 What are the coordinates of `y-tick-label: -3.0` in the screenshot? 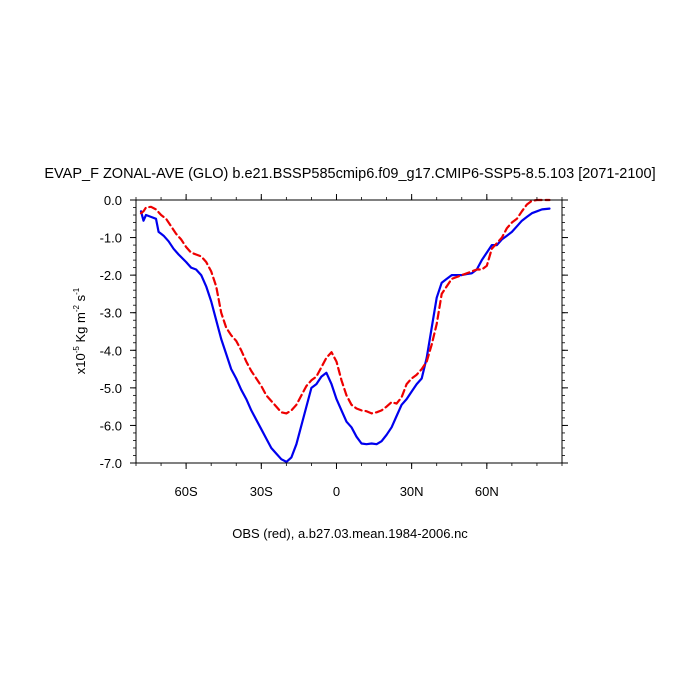 It's located at (111, 313).